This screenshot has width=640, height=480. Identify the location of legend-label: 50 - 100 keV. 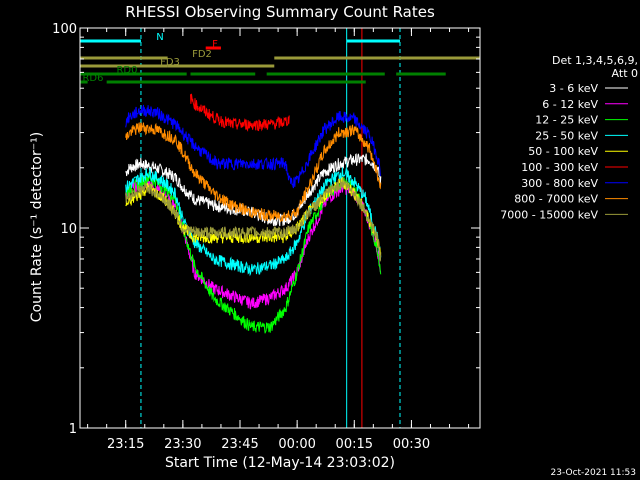
(563, 151).